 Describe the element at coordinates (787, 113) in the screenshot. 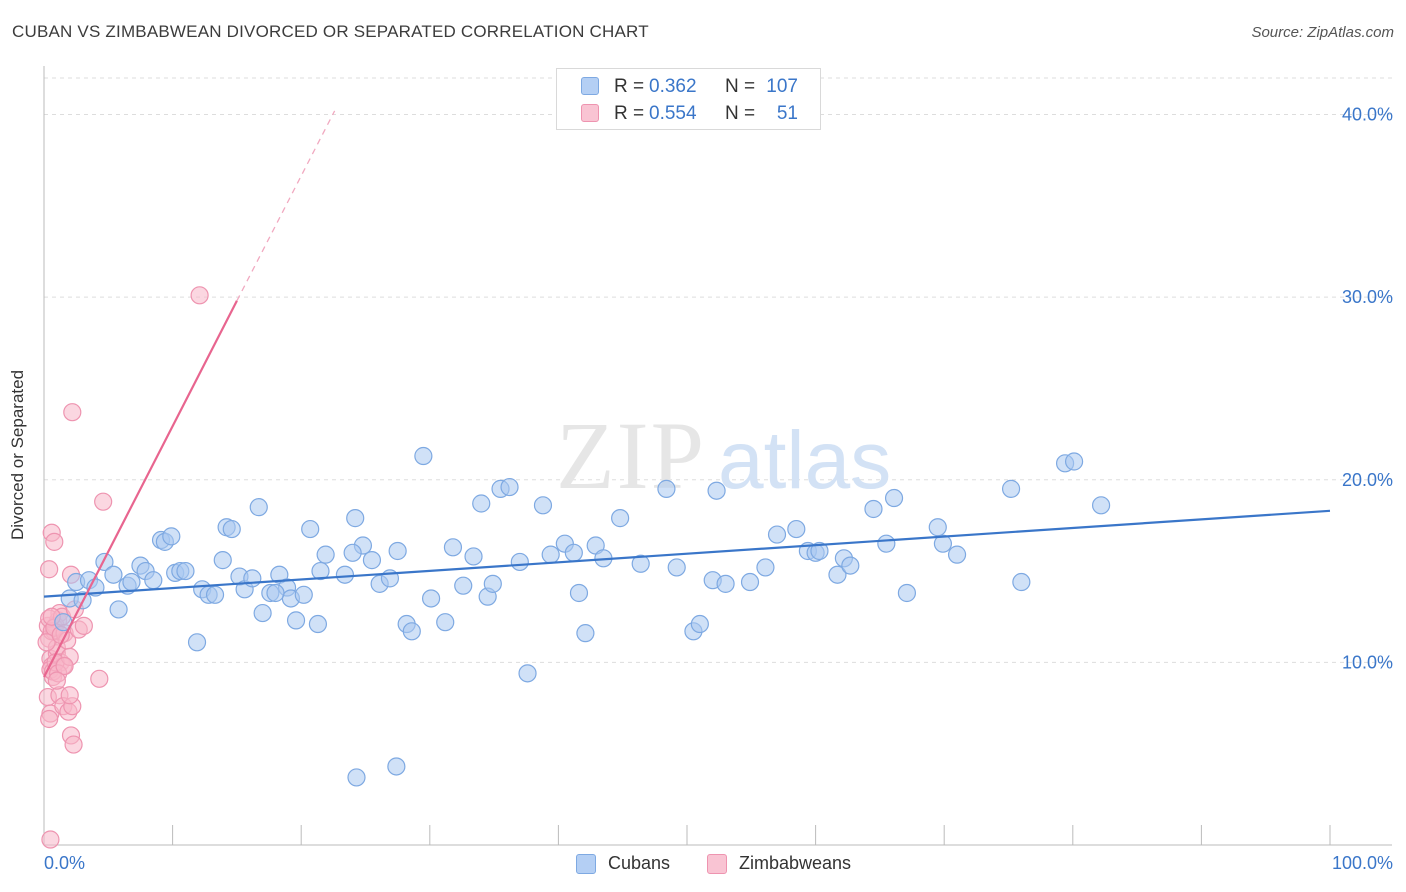

I see `legend-n-value: 51` at that location.